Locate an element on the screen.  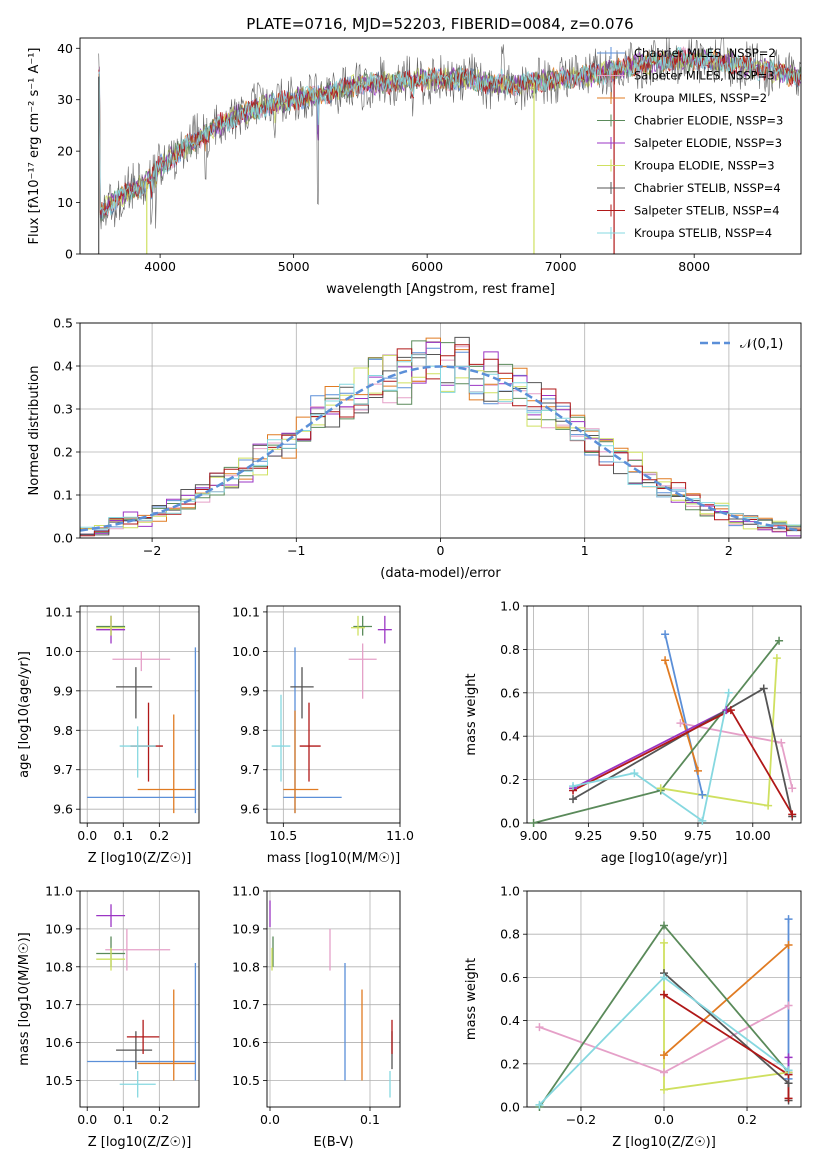
mass_vs_Z-plot-area is located at coordinates (142, 1001).